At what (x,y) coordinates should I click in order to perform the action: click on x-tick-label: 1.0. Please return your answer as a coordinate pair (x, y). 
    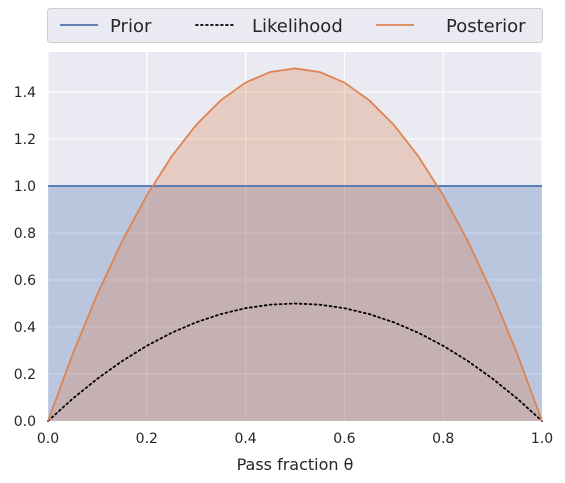
    Looking at the image, I should click on (542, 439).